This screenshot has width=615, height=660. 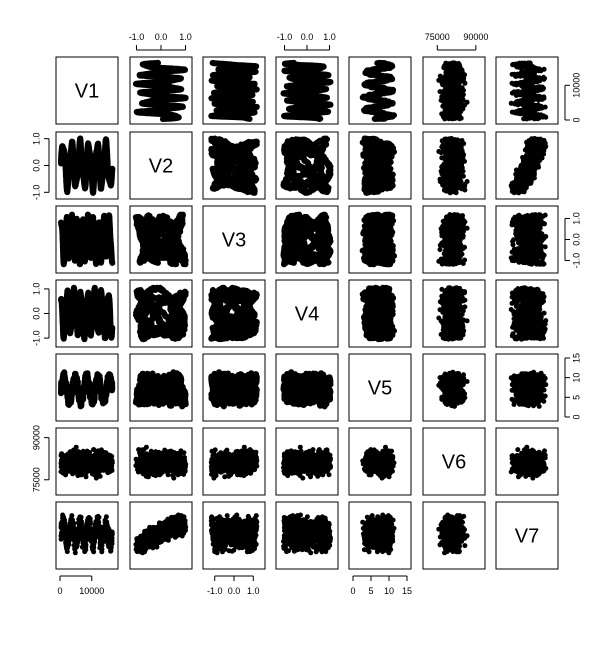 I want to click on axis-left-V4: -1.0 0.0 1.0, so click(x=40, y=314).